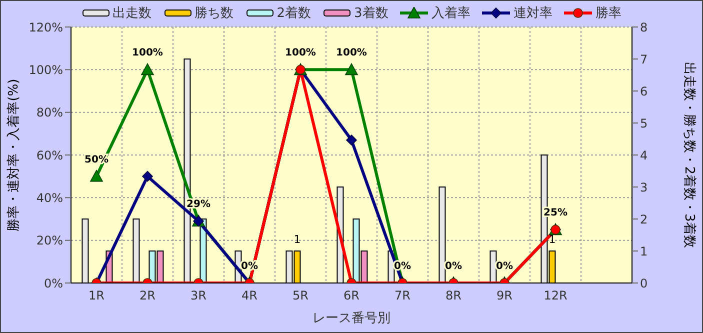 The width and height of the screenshot is (703, 333). Describe the element at coordinates (644, 59) in the screenshot. I see `y2-tick-label: 7` at that location.